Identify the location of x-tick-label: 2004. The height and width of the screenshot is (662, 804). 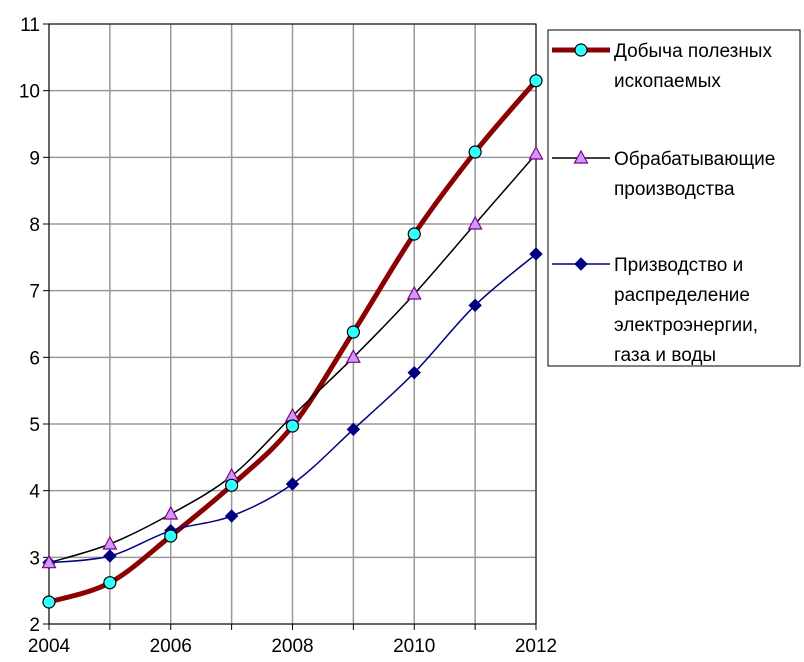
(49, 646).